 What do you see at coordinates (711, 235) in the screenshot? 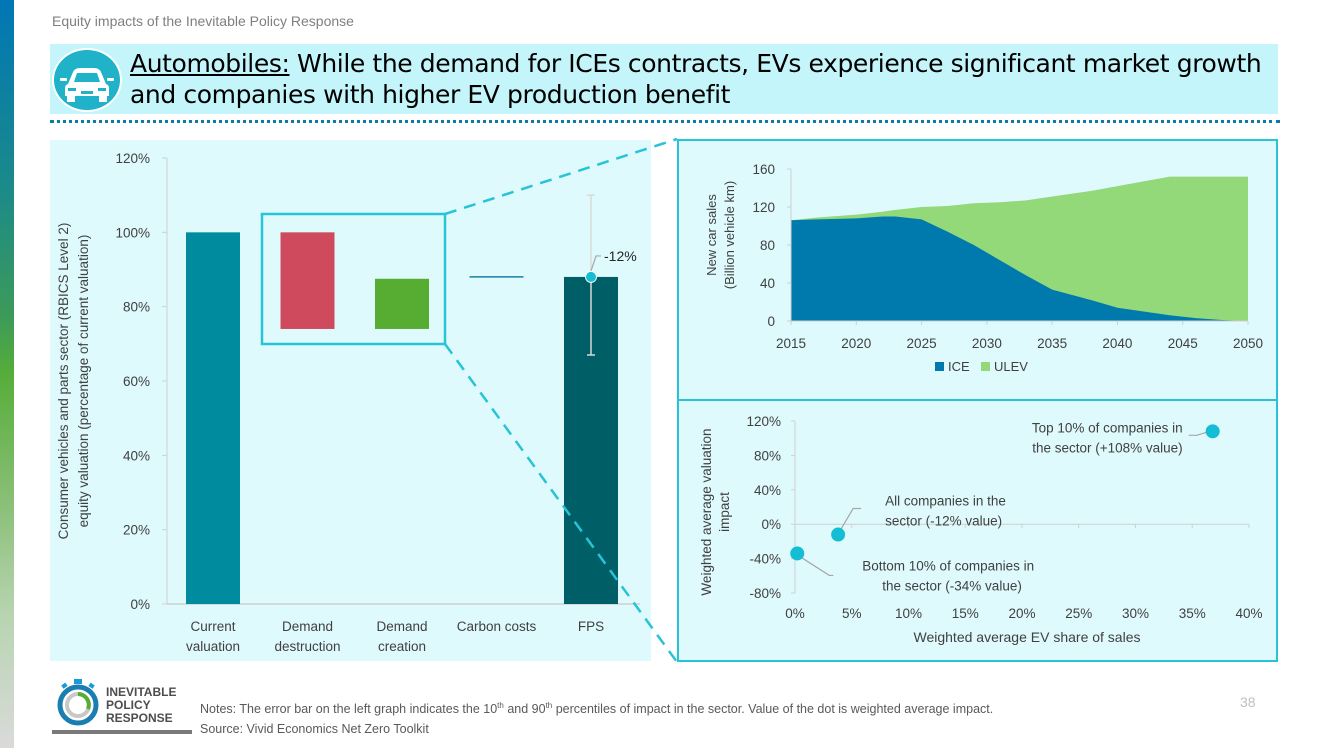
I see `y-axis-title: New car sales` at bounding box center [711, 235].